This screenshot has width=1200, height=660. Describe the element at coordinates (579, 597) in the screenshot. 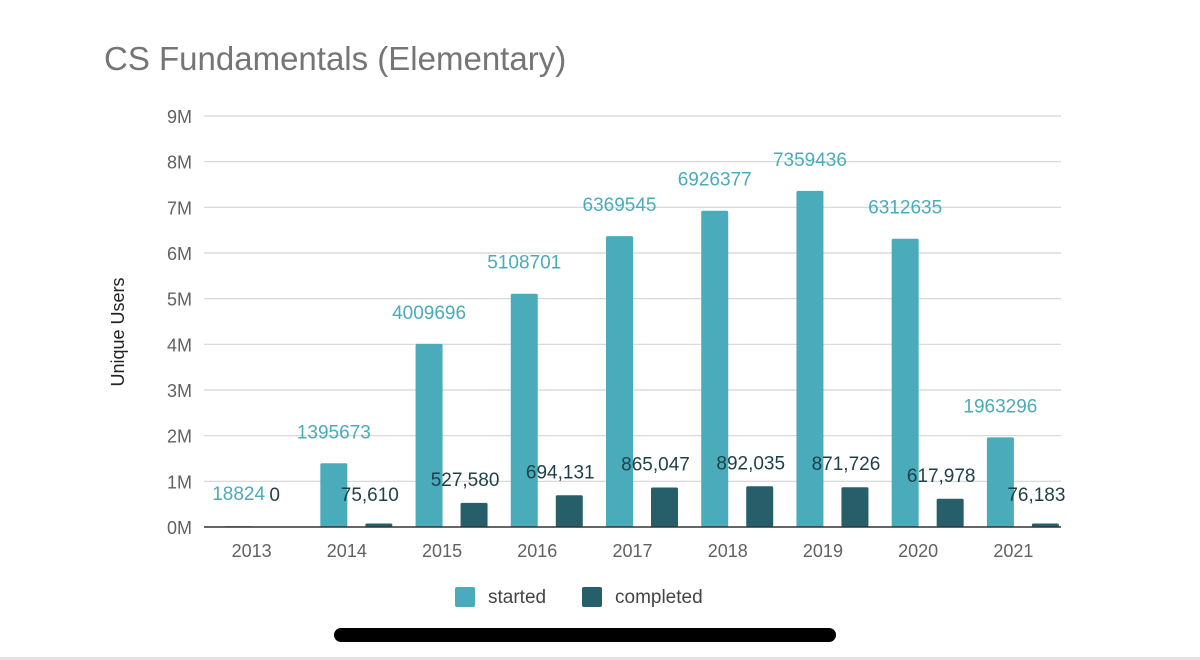

I see `legend: started completed` at that location.